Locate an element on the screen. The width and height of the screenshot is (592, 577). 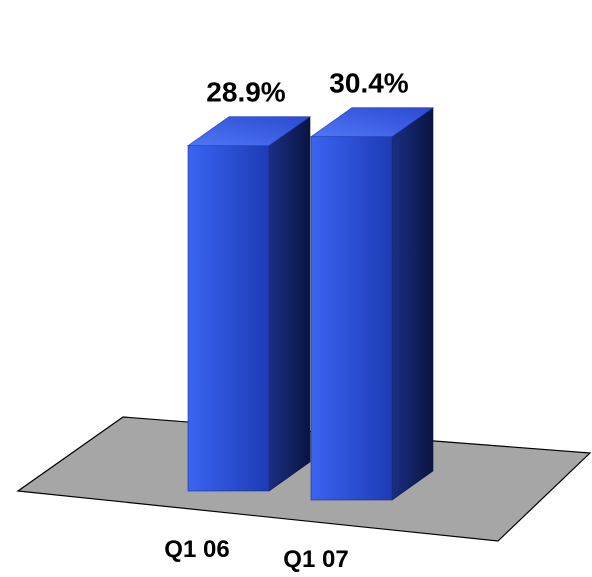
x-tick-label-q1-06: Q1 06 is located at coordinates (196, 549).